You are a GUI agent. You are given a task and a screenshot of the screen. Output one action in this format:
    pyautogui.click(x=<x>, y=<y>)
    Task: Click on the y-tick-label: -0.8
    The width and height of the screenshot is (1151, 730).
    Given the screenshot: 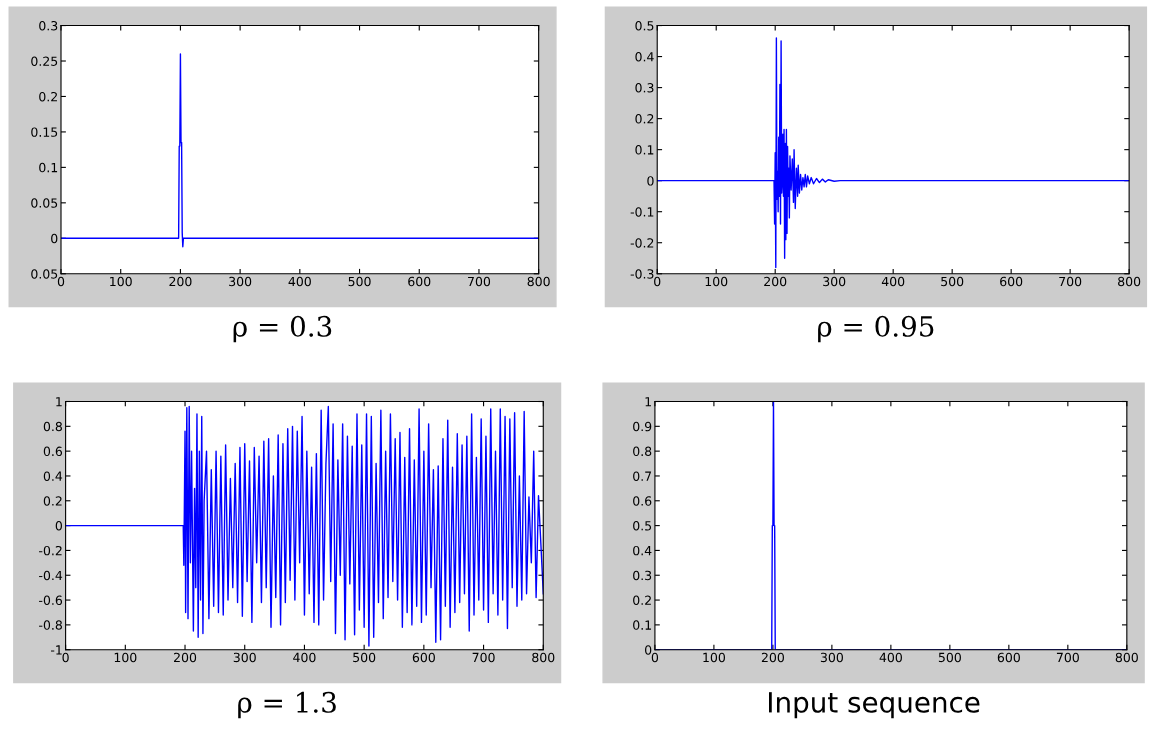 What is the action you would take?
    pyautogui.click(x=50, y=625)
    